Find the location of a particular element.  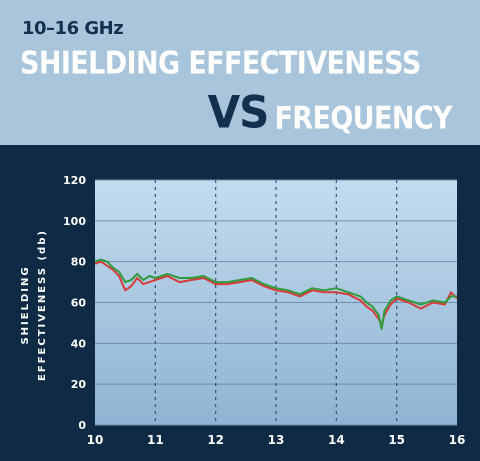

x-tick-label: 13 is located at coordinates (276, 440).